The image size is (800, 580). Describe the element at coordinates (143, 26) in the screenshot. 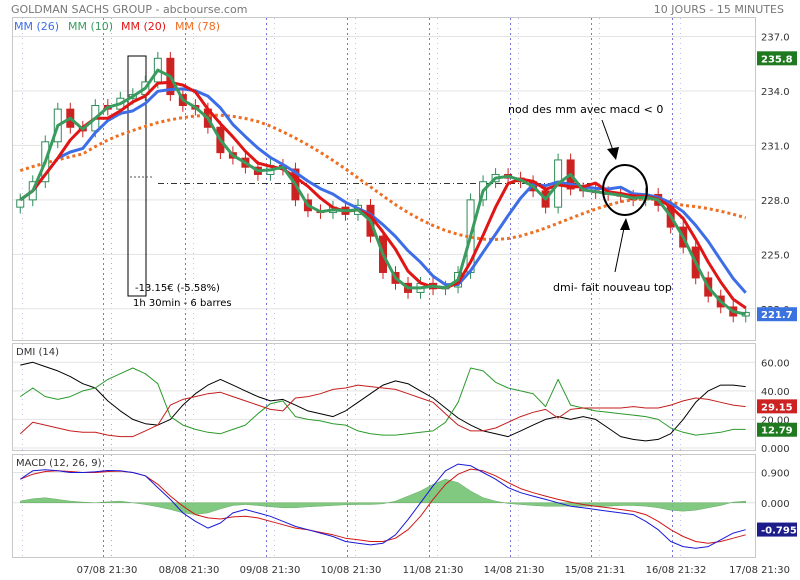

I see `legend-item-mm20: MM (20)` at that location.